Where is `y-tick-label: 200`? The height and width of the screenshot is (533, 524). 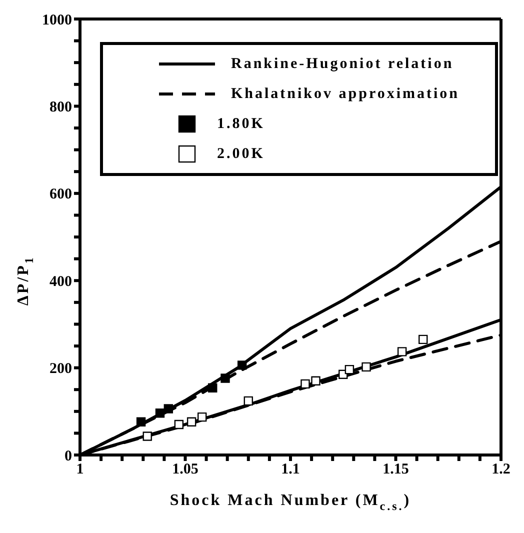
y-tick-label: 200 is located at coordinates (61, 369).